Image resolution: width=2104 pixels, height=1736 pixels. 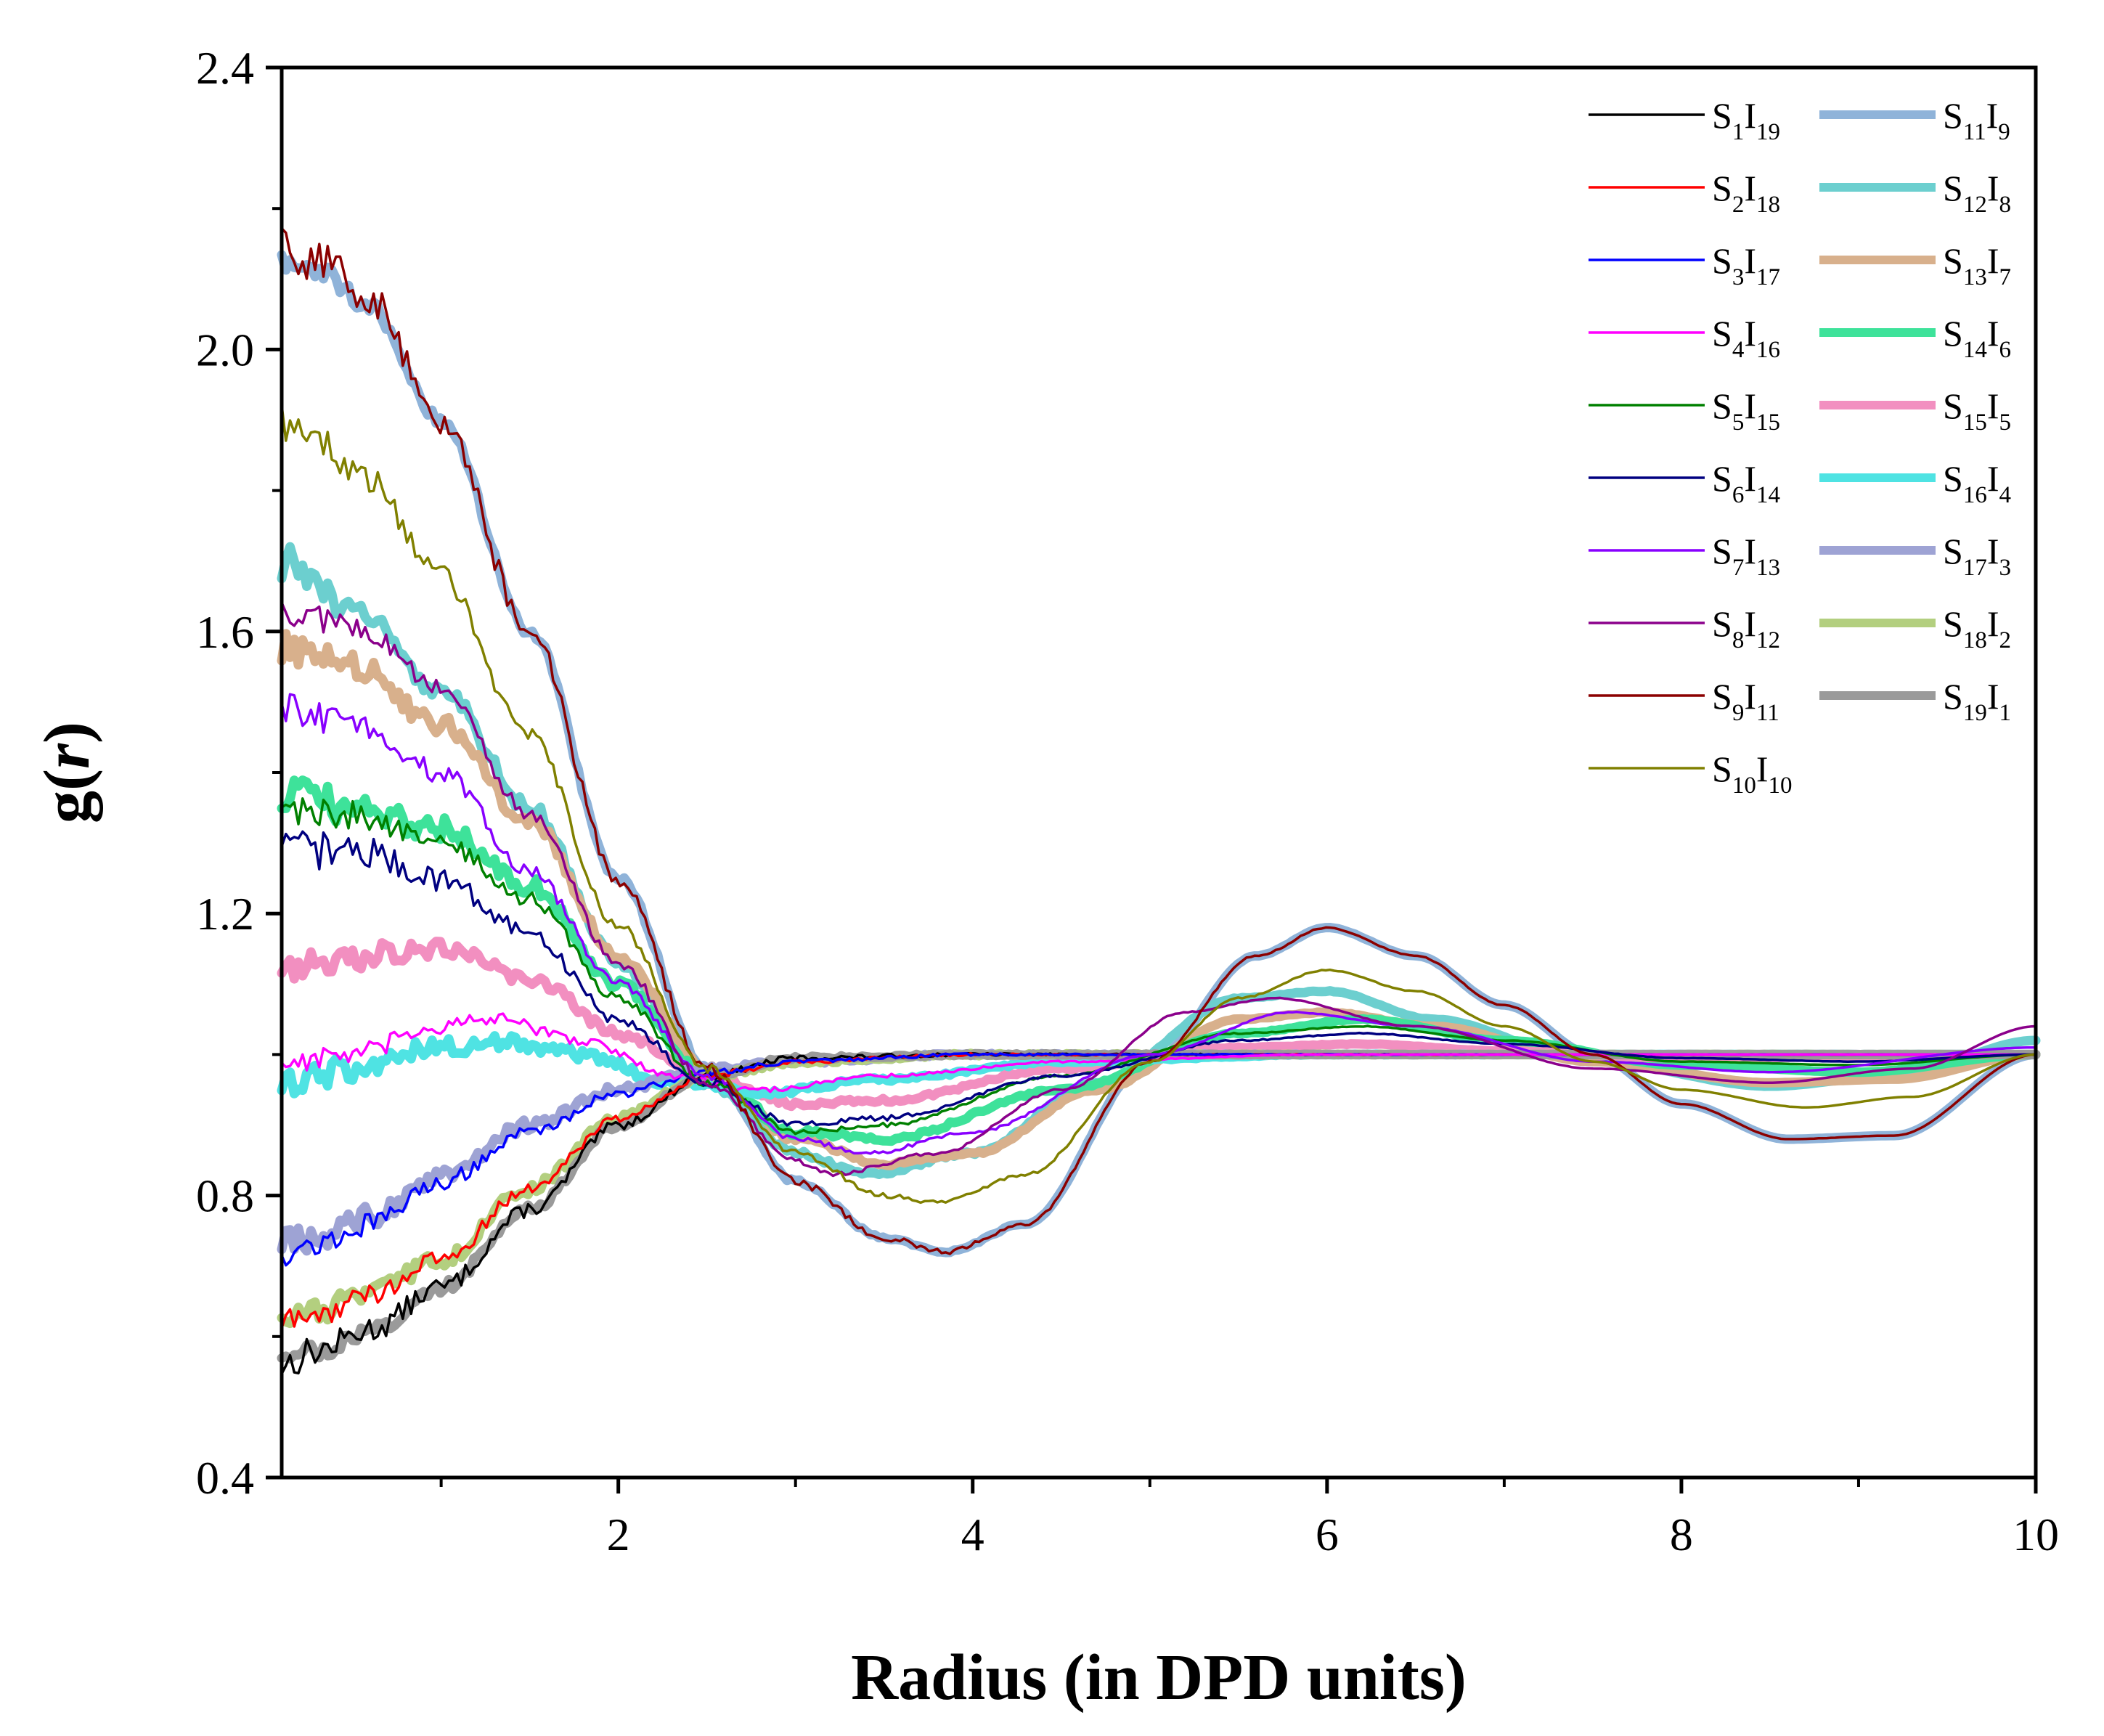 What do you see at coordinates (1768, 495) in the screenshot?
I see `legend-sub-i: 14` at bounding box center [1768, 495].